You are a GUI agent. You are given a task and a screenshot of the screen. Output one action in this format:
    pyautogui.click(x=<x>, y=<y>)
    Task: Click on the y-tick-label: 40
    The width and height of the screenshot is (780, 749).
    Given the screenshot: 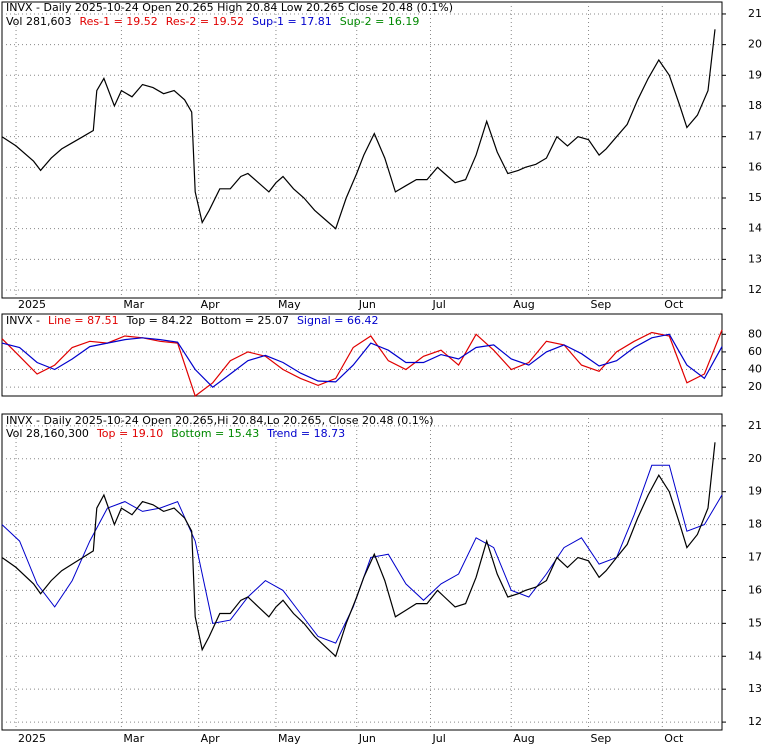 What is the action you would take?
    pyautogui.click(x=755, y=369)
    